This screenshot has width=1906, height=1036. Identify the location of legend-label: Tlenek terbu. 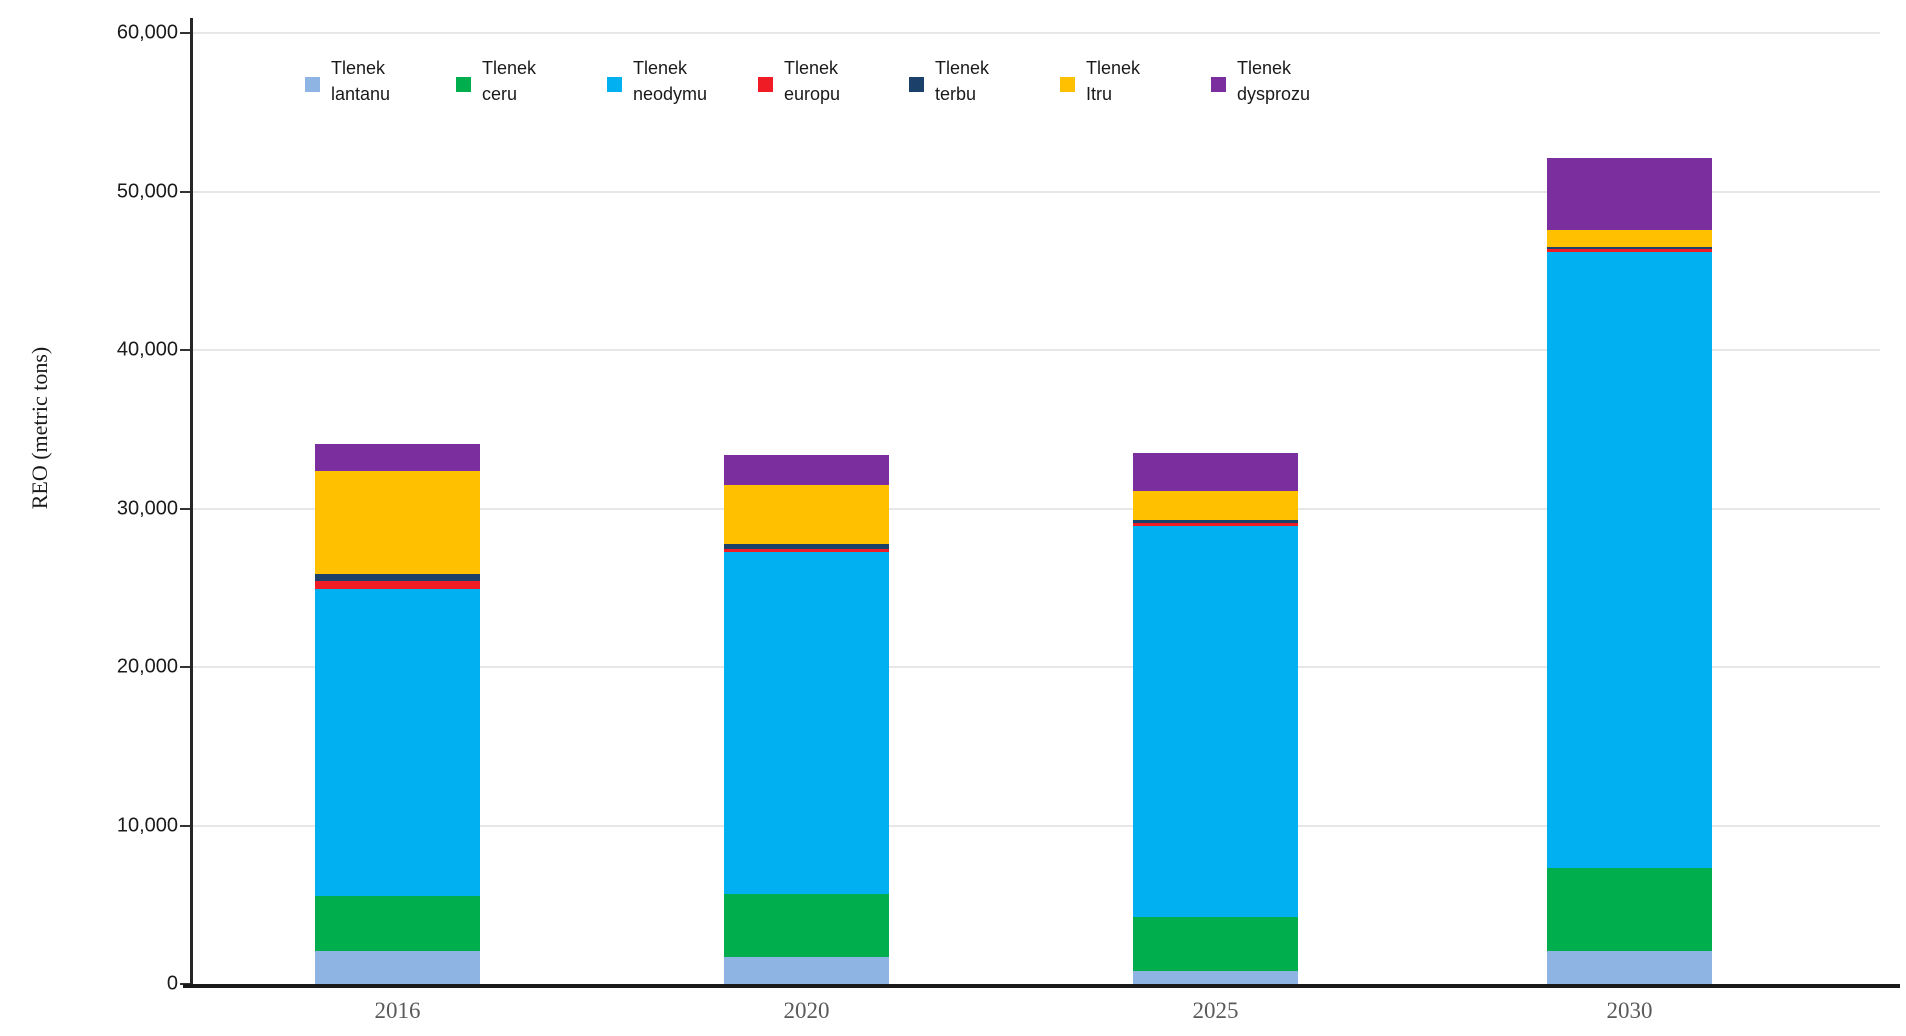
(962, 81).